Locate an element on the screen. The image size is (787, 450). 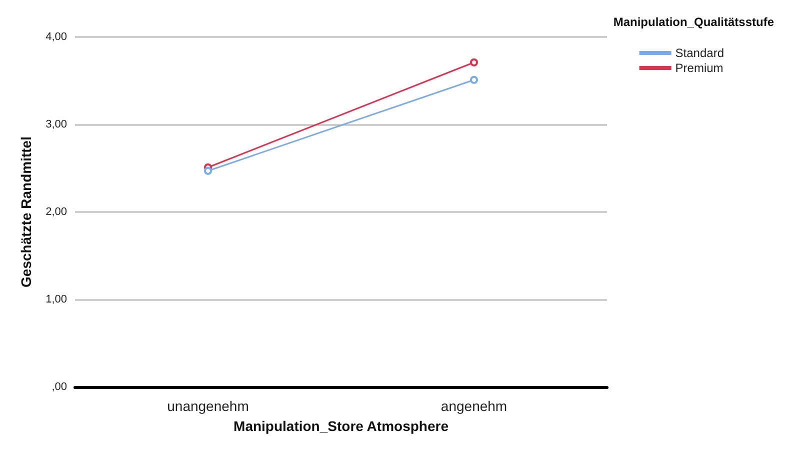
y-axis-title: Geschätzte Randmittel is located at coordinates (26, 212).